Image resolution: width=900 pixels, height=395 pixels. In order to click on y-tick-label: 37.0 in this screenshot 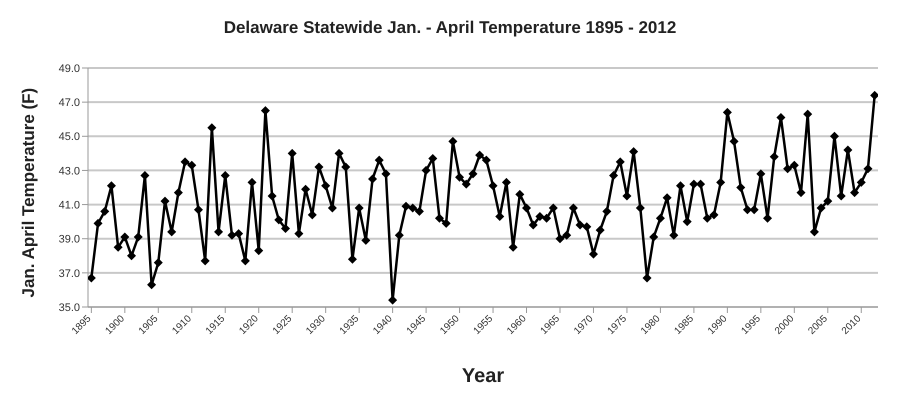, I will do `click(69, 274)`.